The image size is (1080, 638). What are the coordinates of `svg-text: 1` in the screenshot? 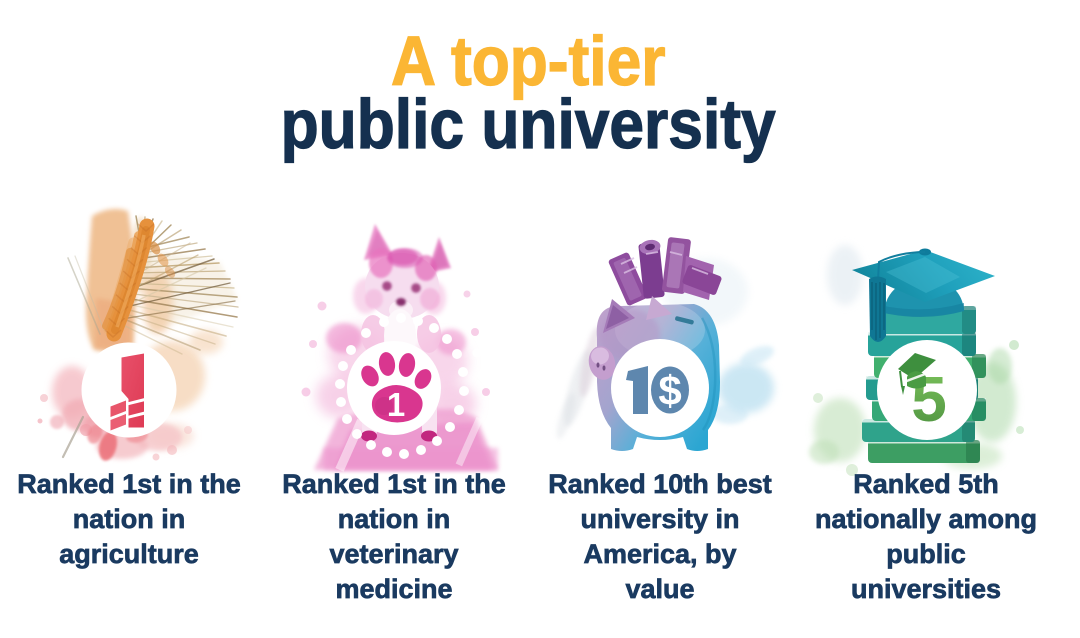 It's located at (396, 404).